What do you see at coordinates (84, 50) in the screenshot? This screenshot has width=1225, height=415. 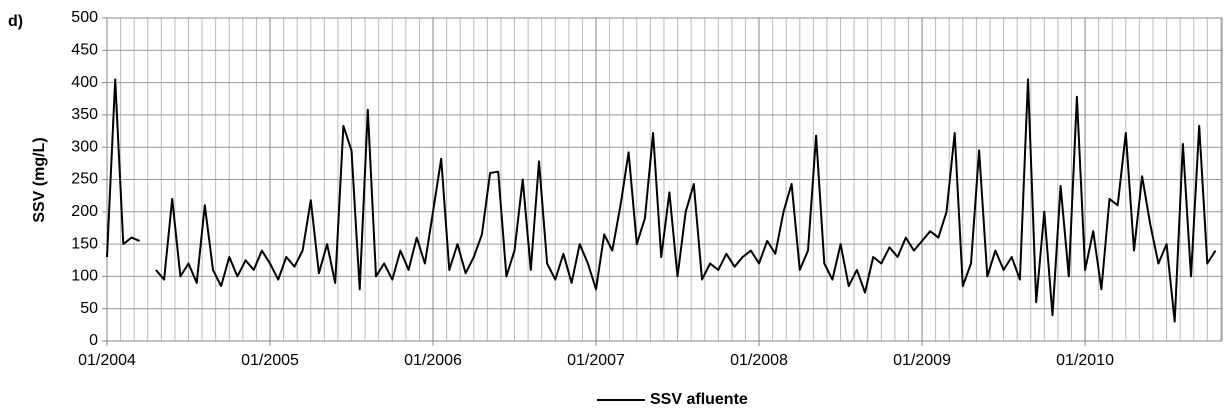 I see `y-tick-label: 450` at bounding box center [84, 50].